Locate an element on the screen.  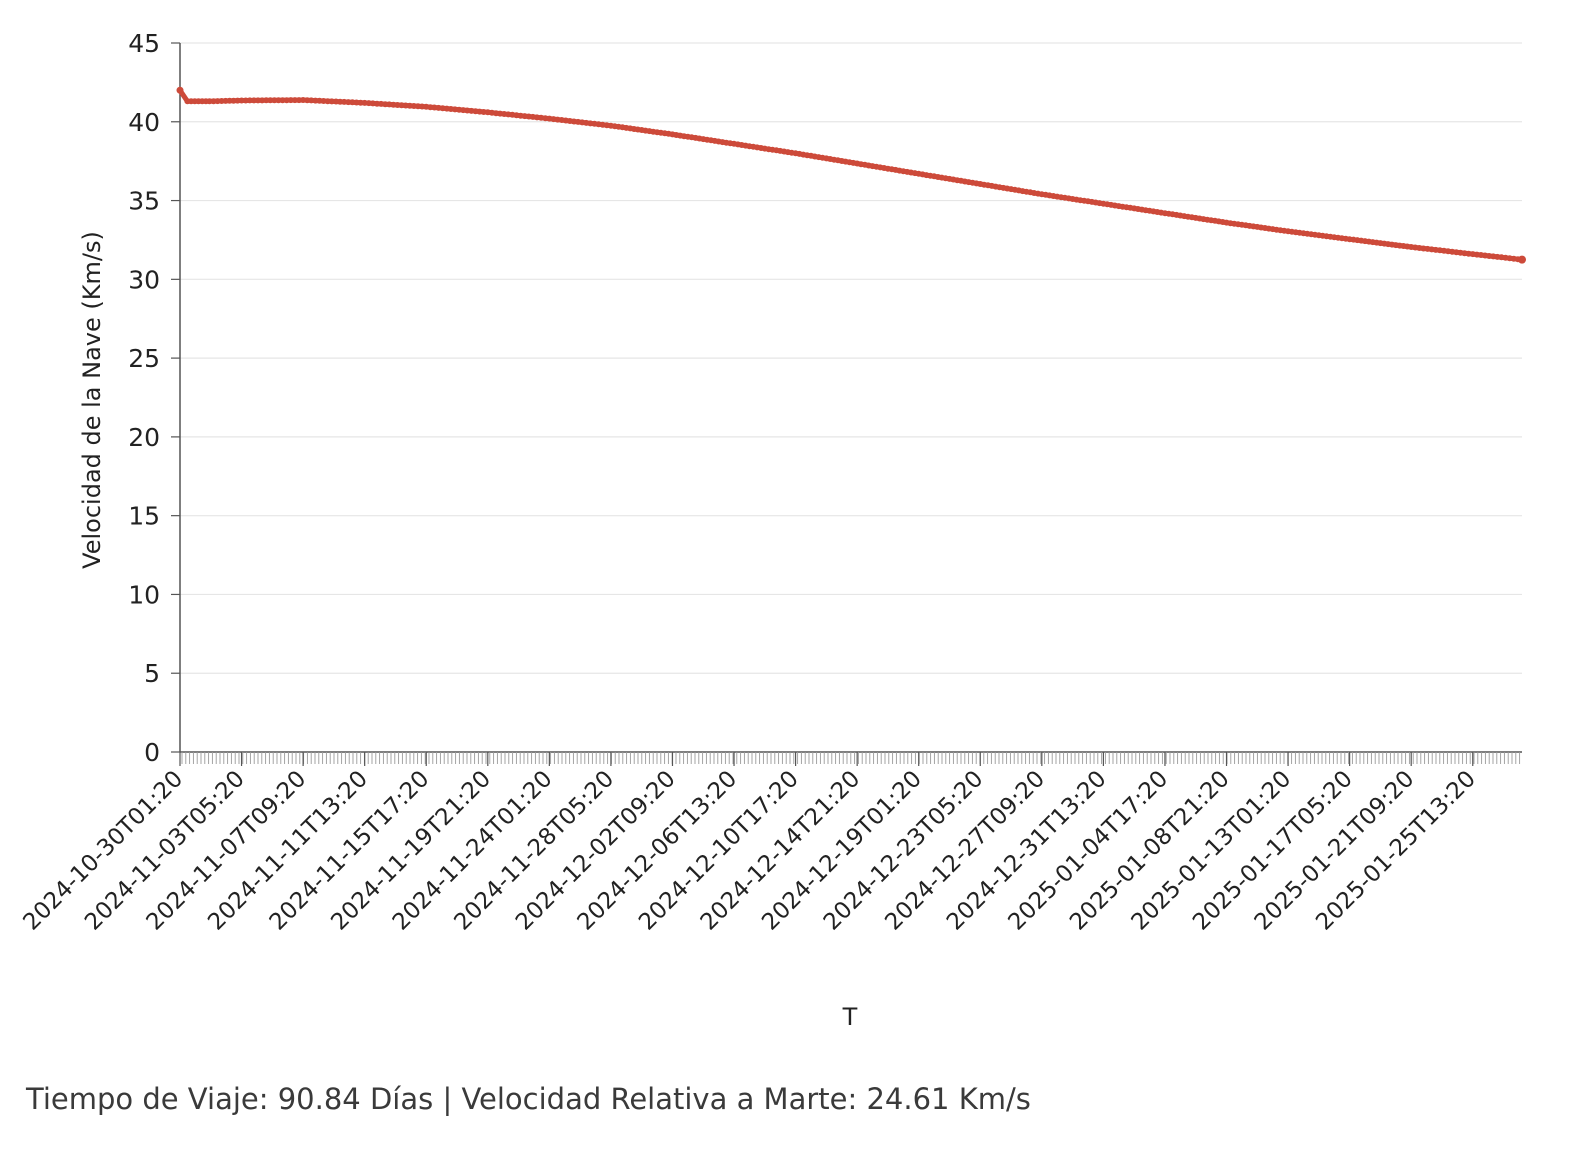
x-axis-title: T is located at coordinates (850, 1017).